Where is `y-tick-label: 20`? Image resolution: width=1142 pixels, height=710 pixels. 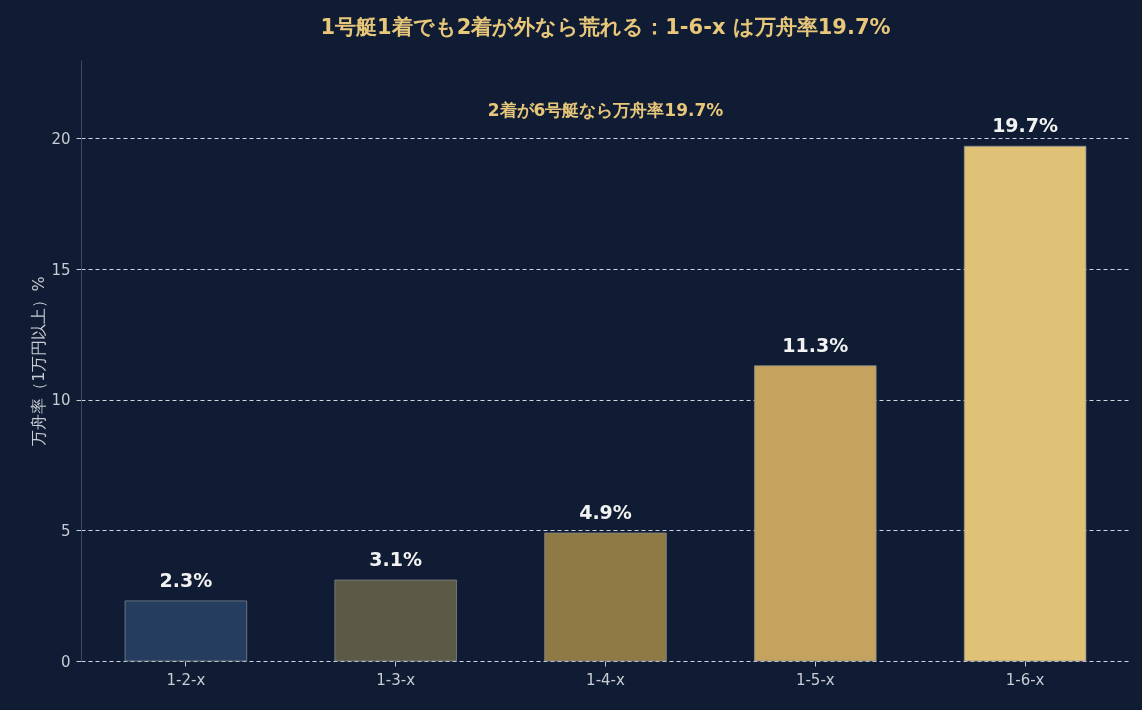
y-tick-label: 20 is located at coordinates (61, 138).